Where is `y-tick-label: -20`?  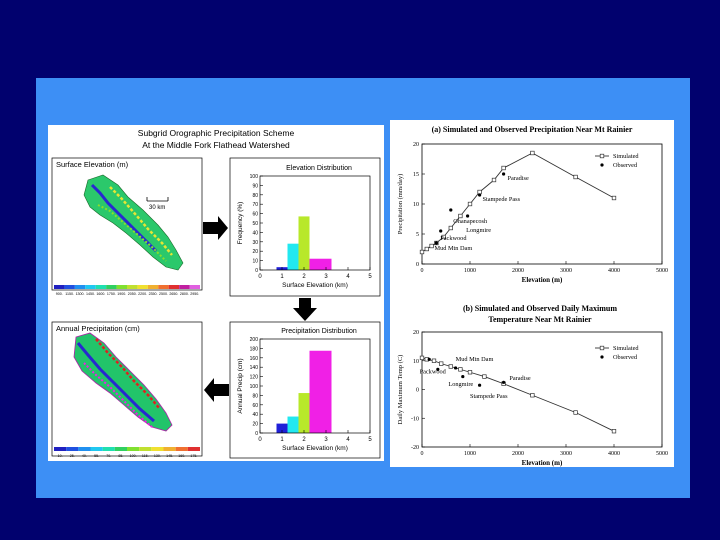 y-tick-label: -20 is located at coordinates (415, 448).